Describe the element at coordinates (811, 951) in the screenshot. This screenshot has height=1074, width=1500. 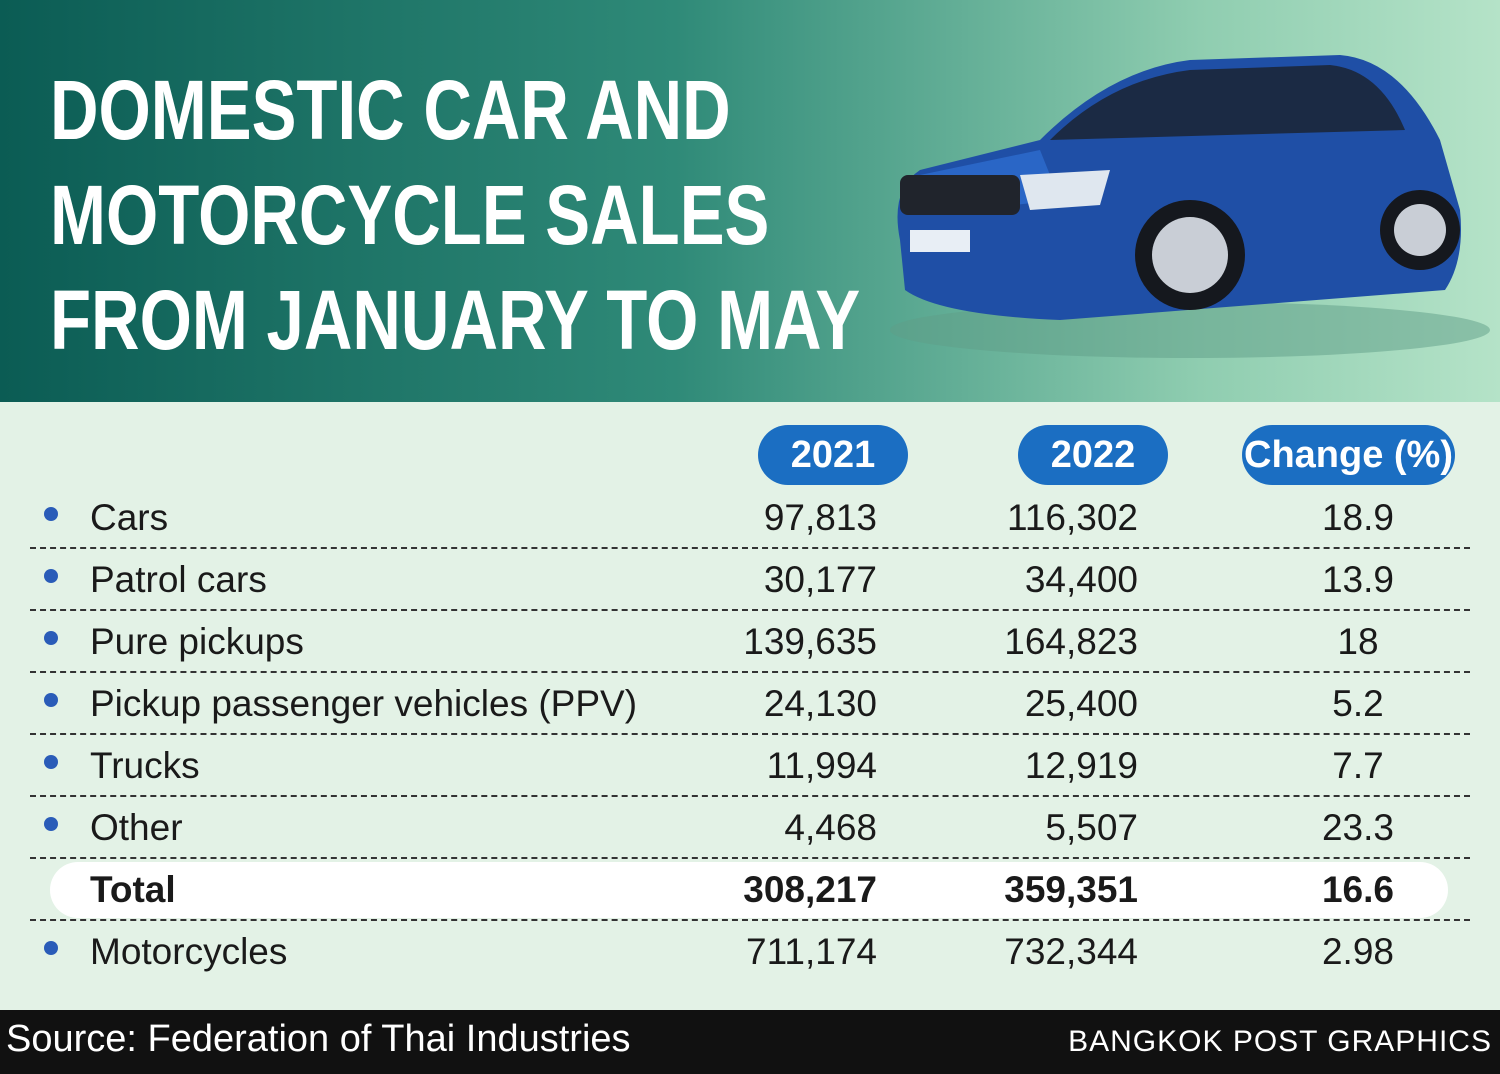
I see `cell: 711,174` at that location.